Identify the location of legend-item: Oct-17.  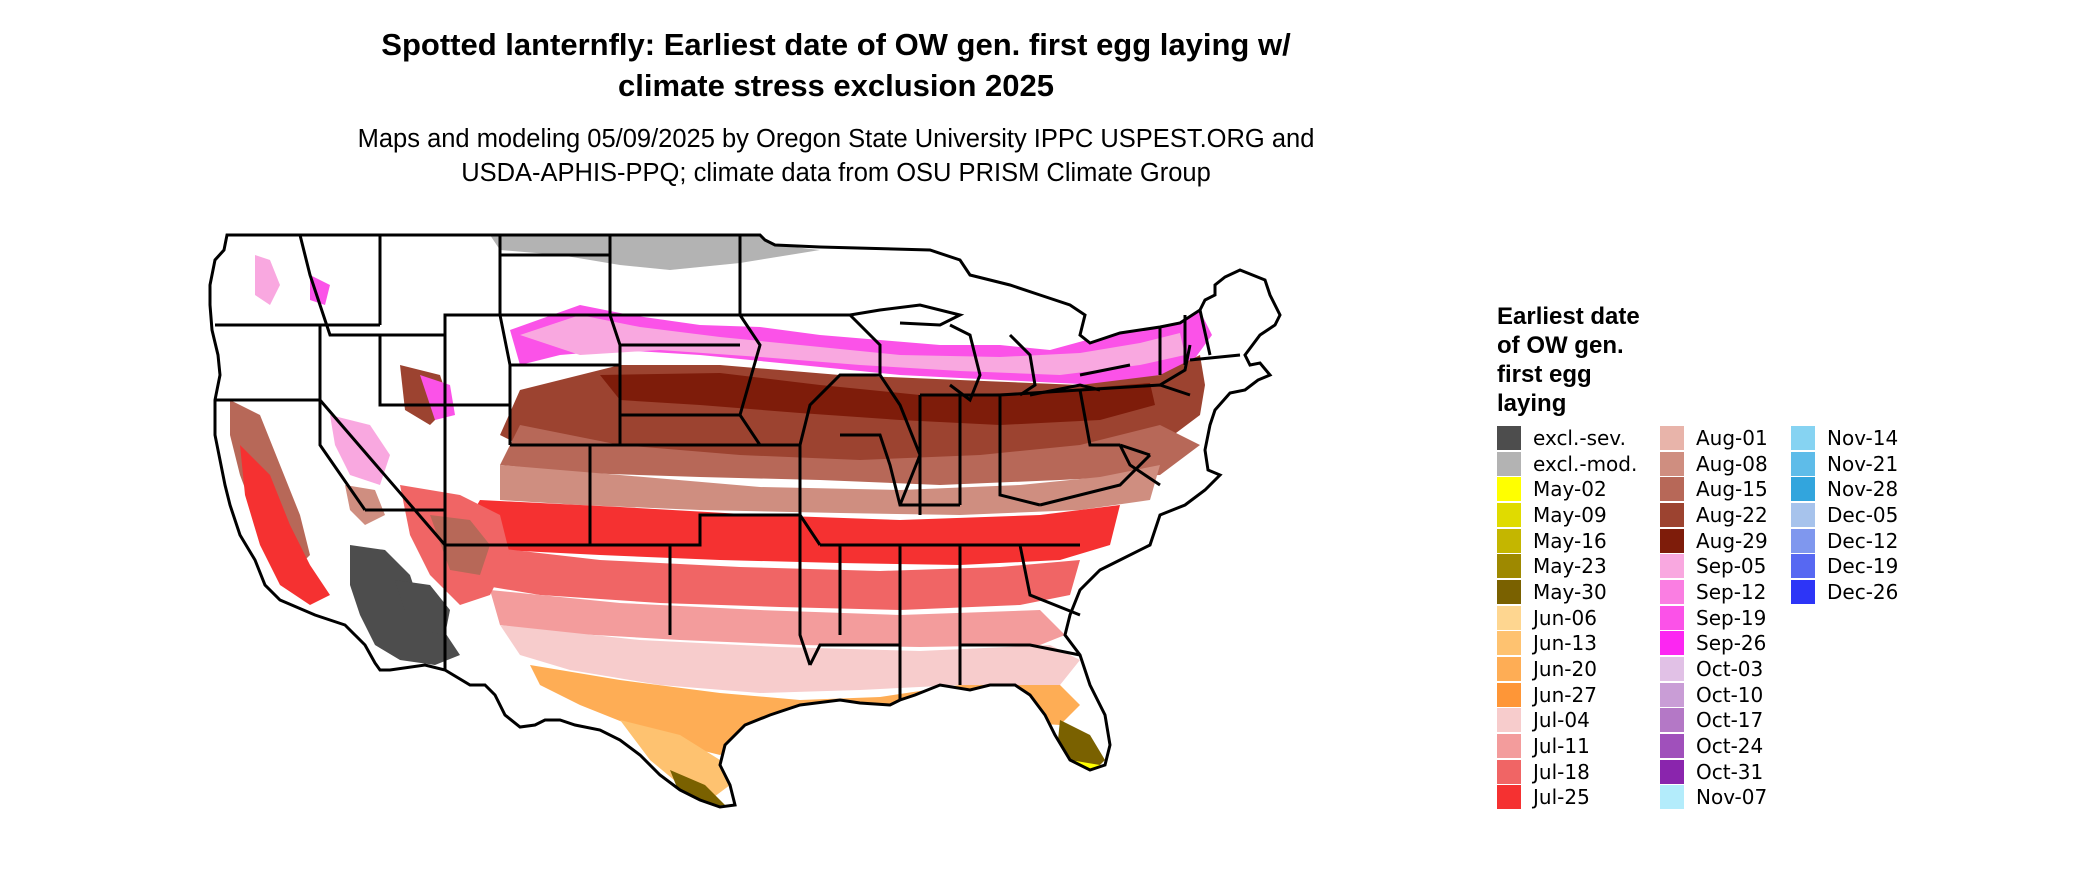
(1714, 721).